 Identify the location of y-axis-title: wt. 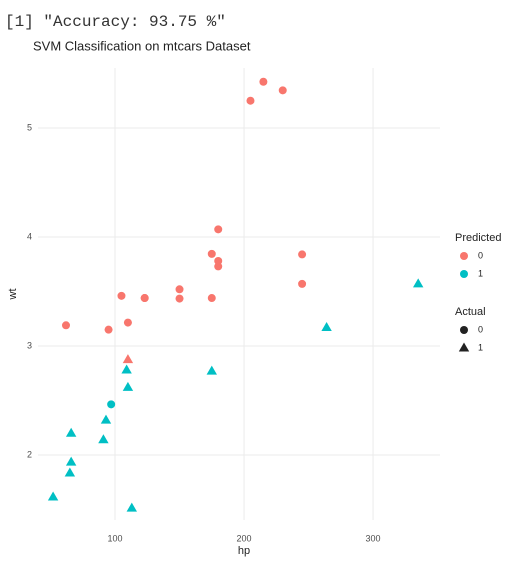
(13, 295).